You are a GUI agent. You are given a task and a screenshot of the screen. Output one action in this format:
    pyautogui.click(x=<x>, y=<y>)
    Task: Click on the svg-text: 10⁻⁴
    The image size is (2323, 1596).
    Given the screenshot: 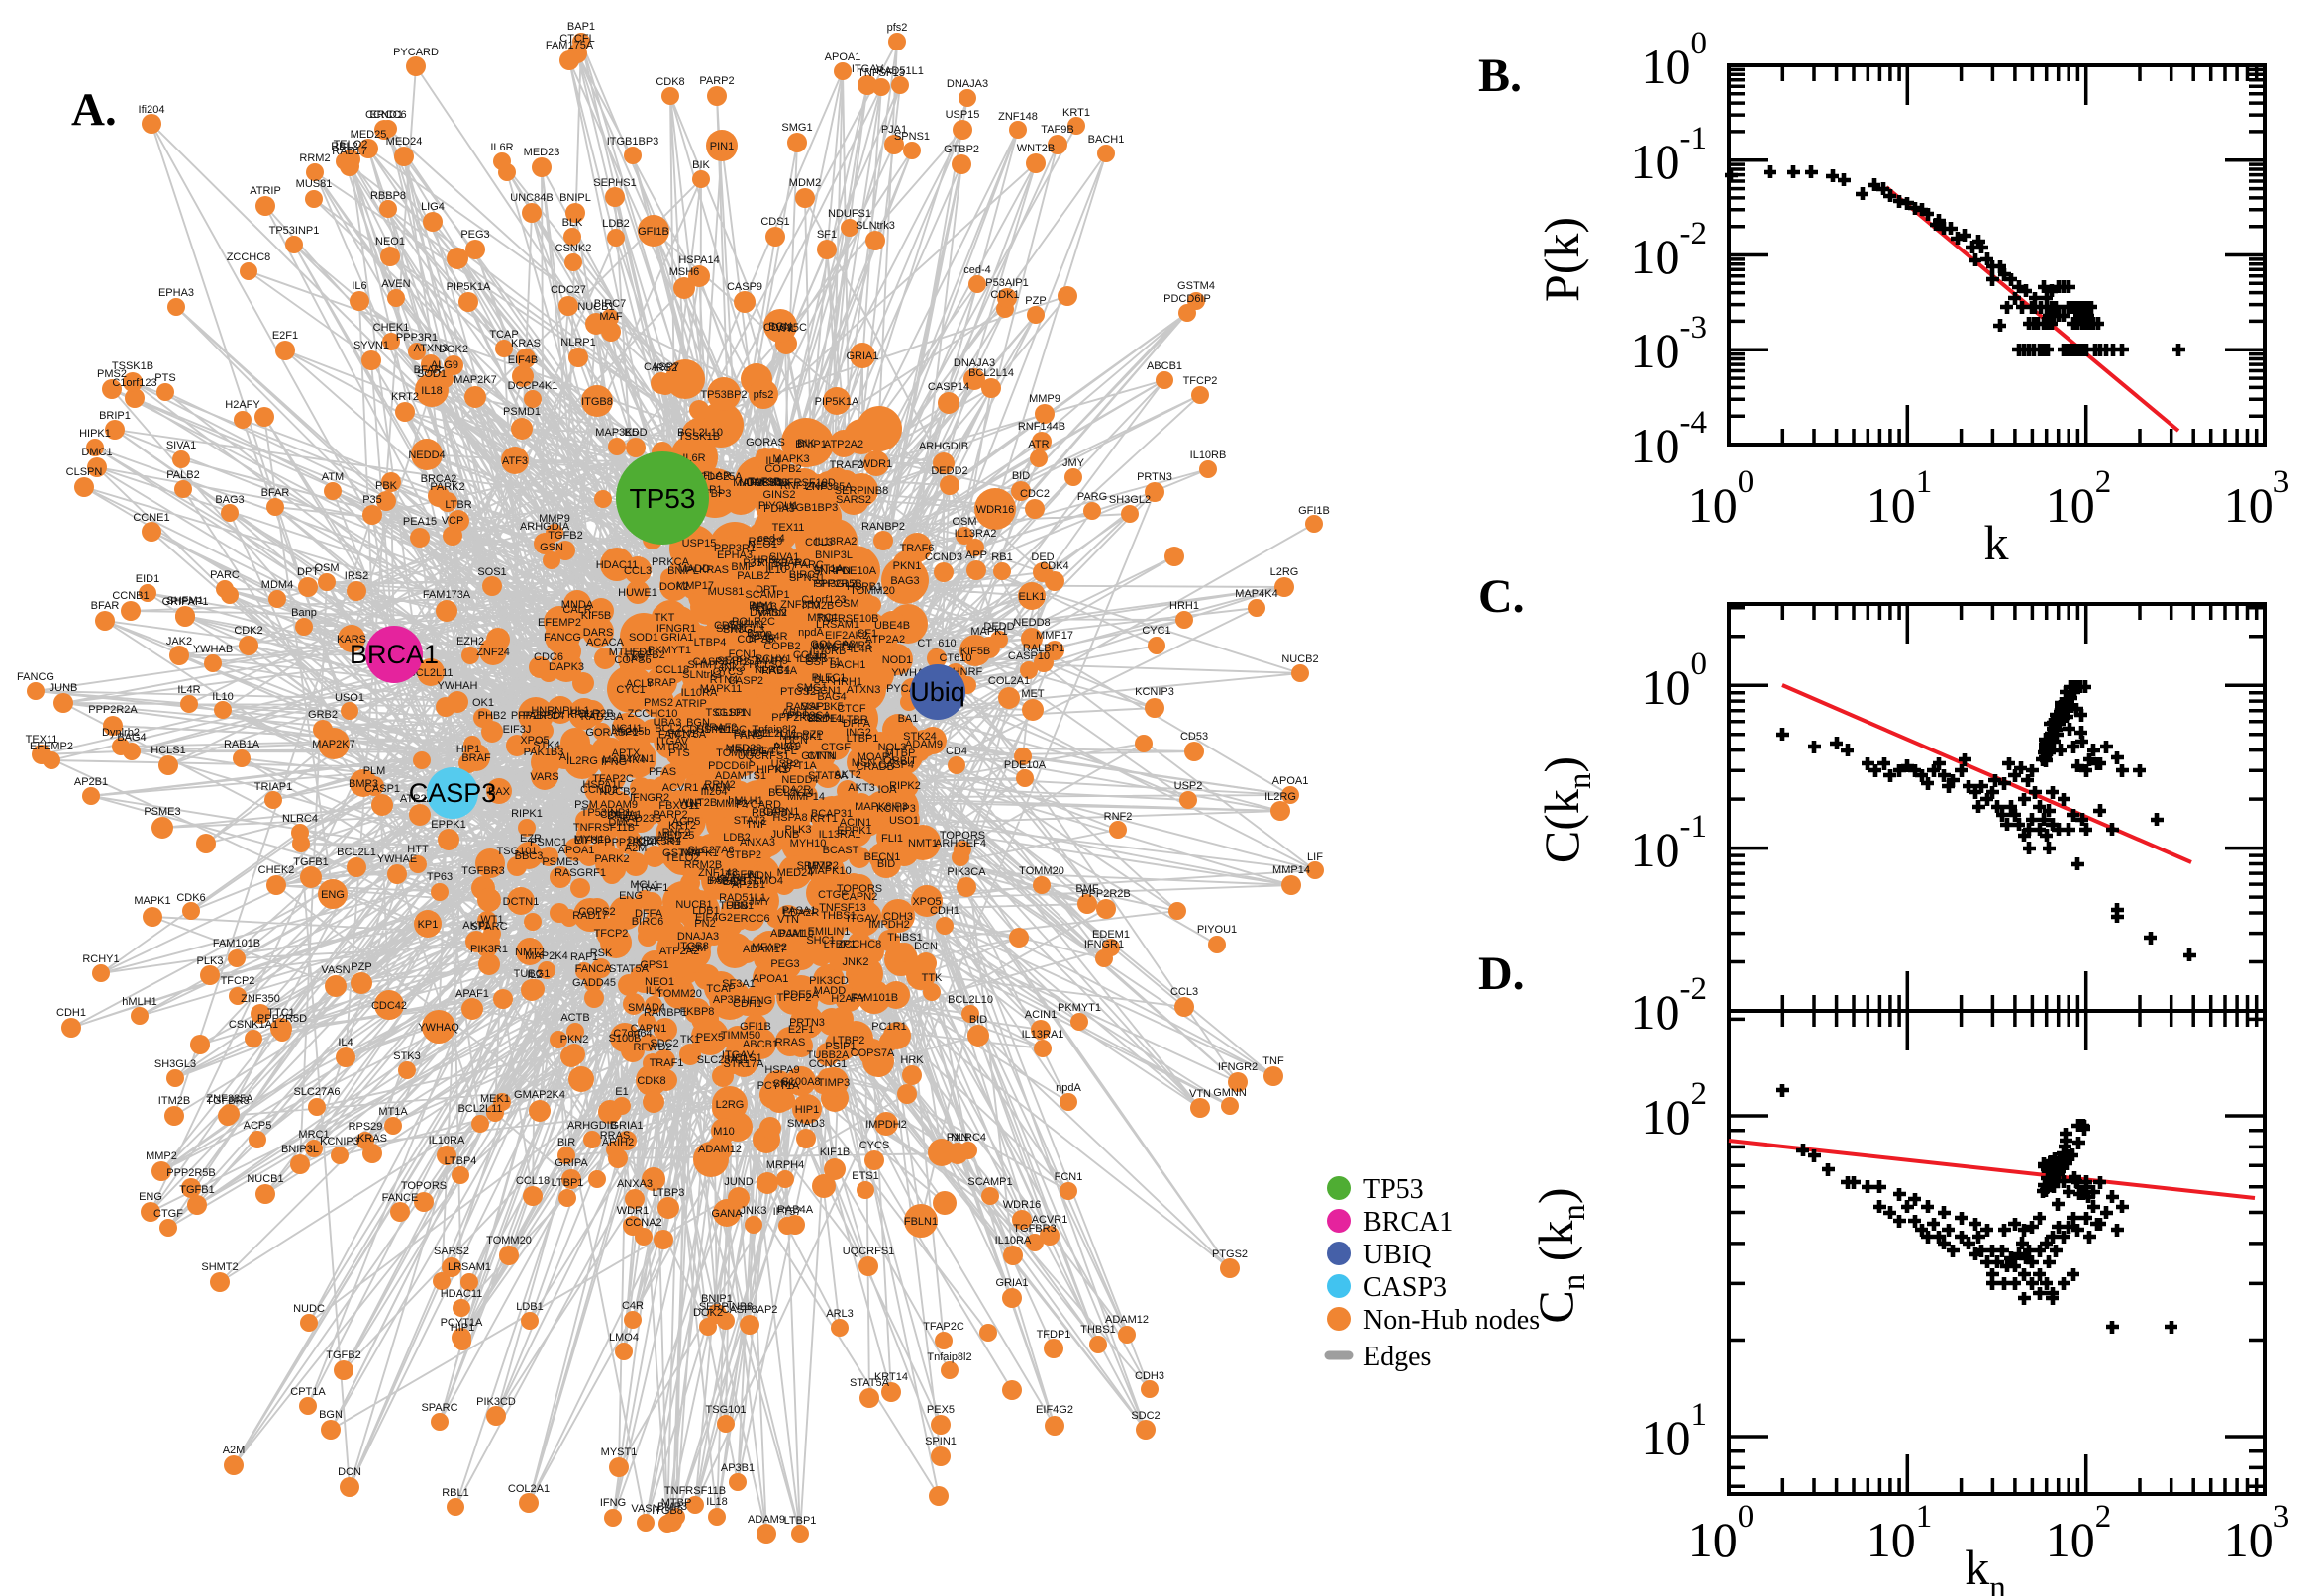 What is the action you would take?
    pyautogui.click(x=1669, y=439)
    